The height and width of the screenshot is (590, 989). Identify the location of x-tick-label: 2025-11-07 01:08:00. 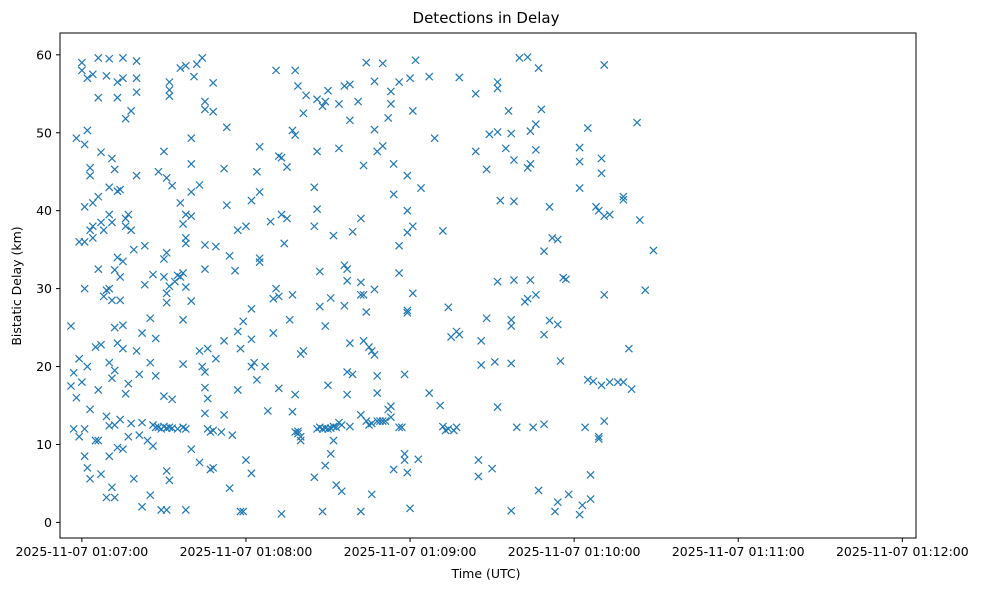
(246, 551).